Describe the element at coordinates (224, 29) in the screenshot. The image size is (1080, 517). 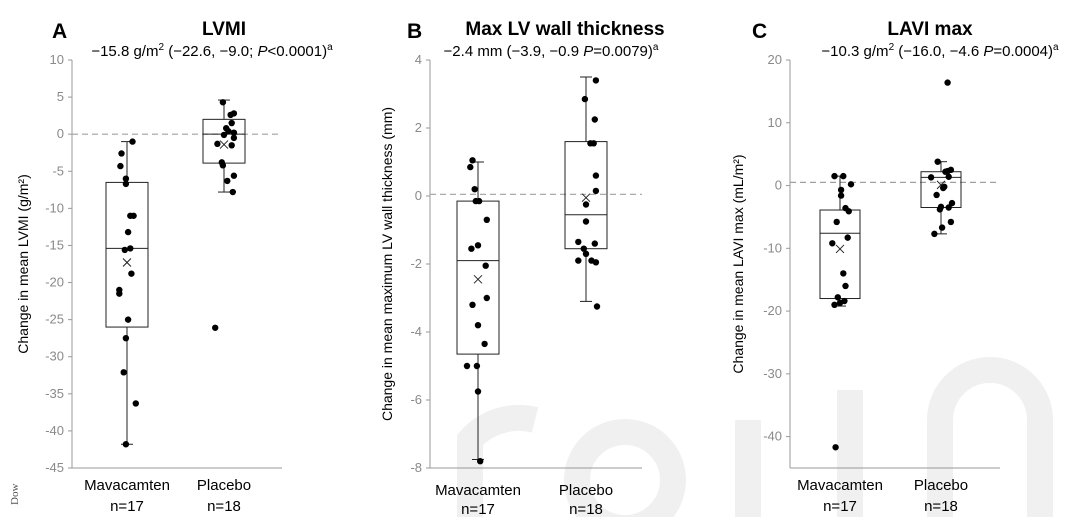
I see `panel-title: LVMI` at that location.